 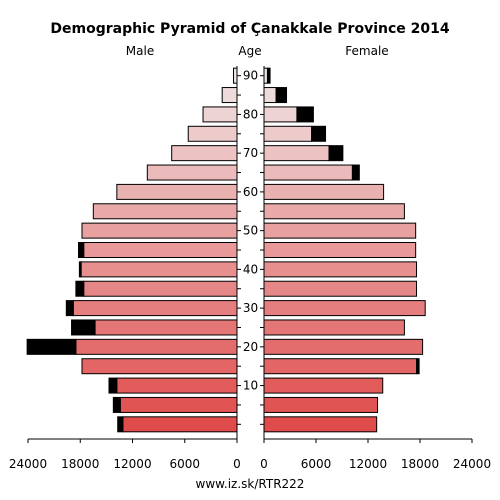 I want to click on age-label-50: 50, so click(x=250, y=231).